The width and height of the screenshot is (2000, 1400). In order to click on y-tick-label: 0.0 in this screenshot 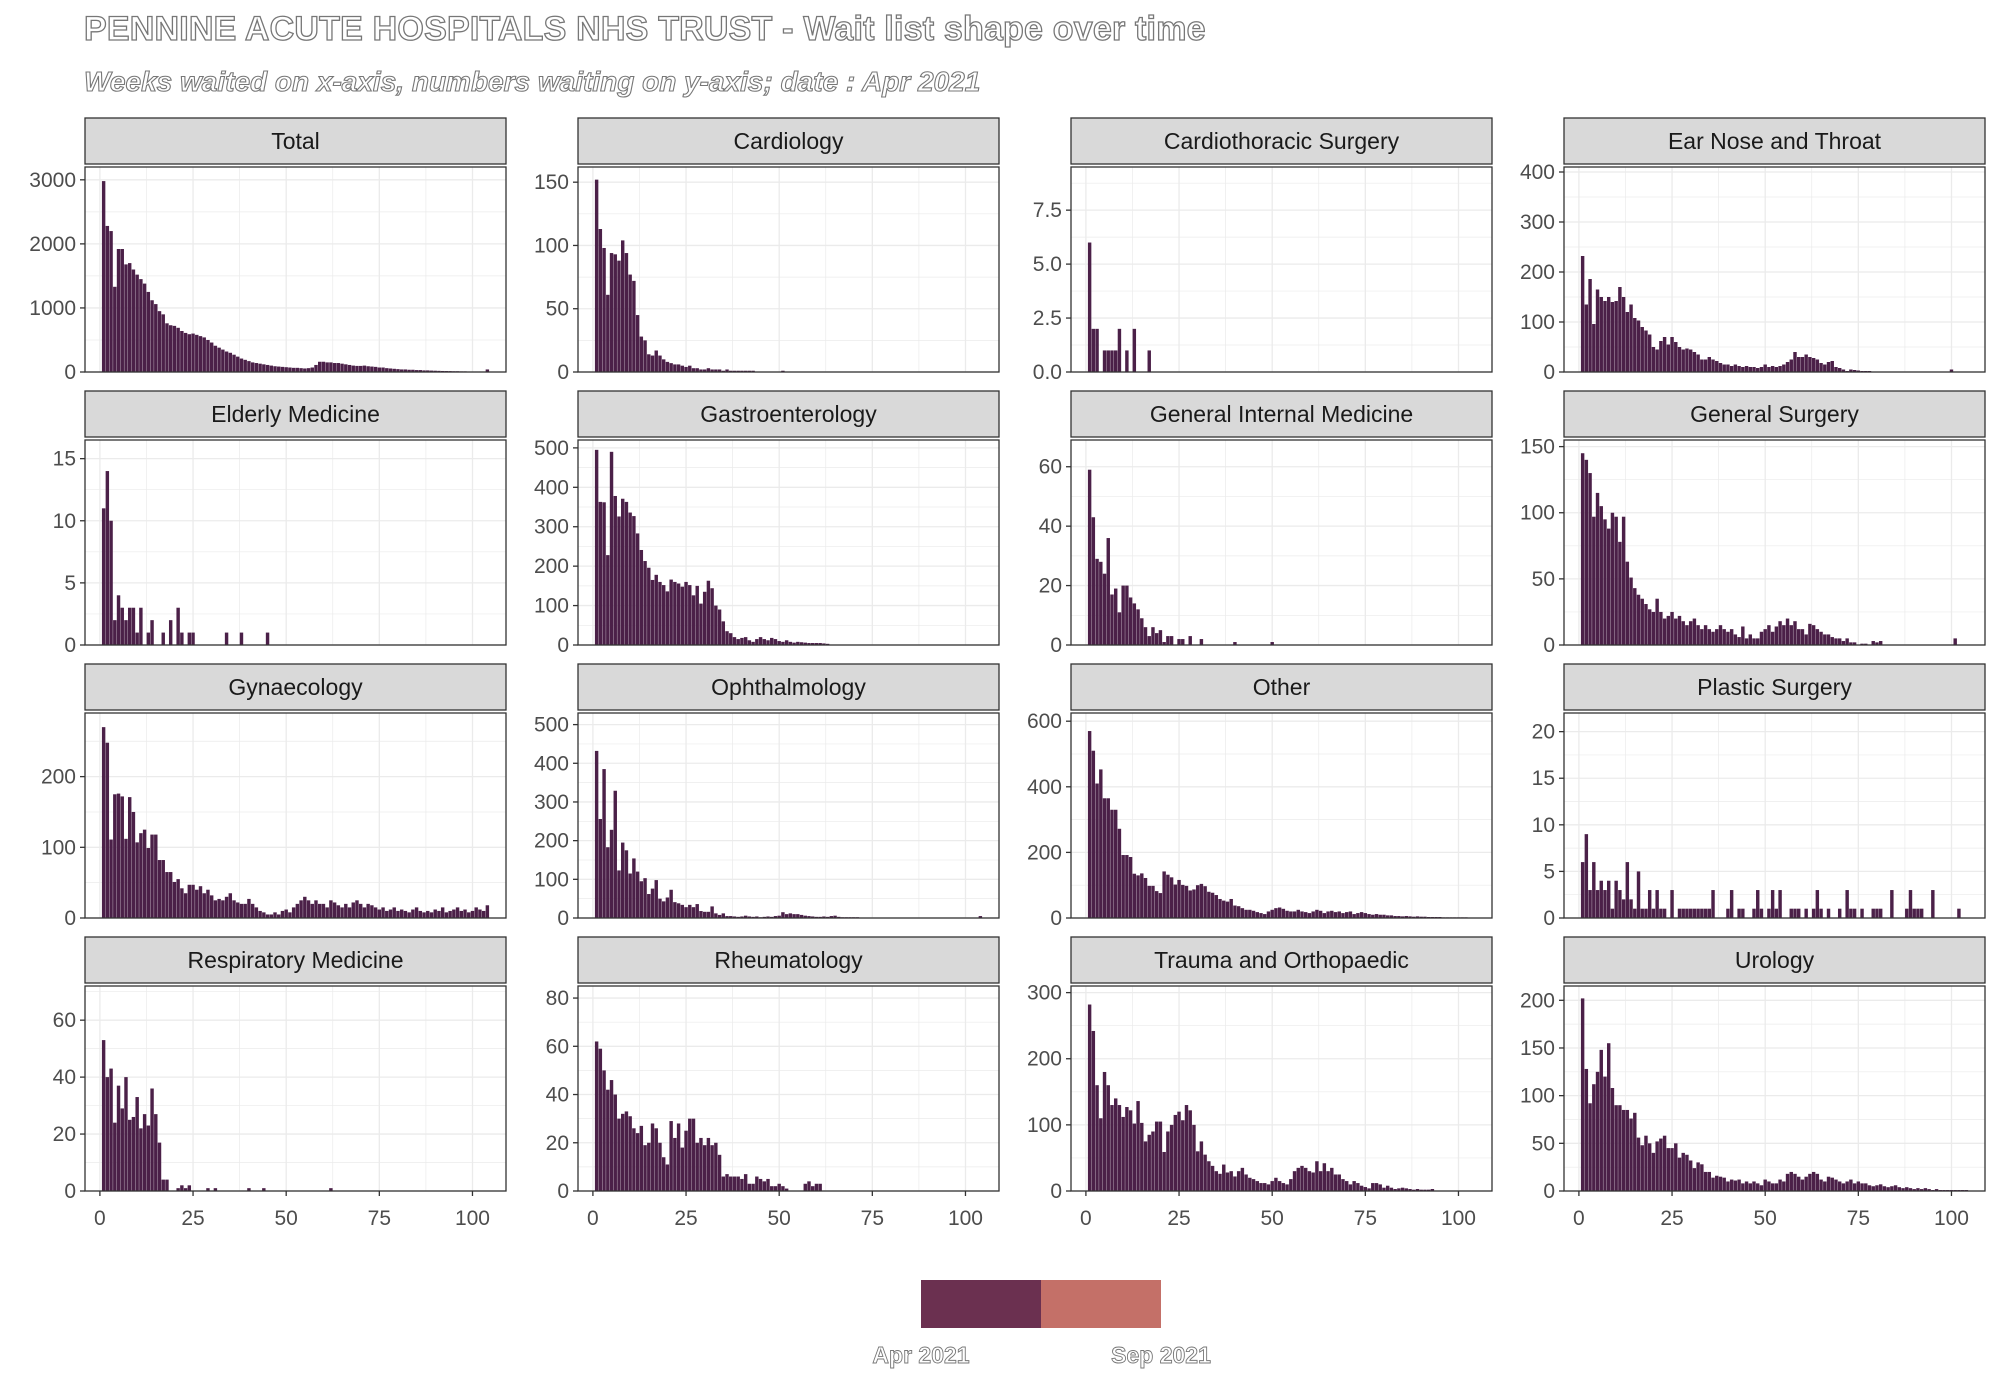, I will do `click(1047, 372)`.